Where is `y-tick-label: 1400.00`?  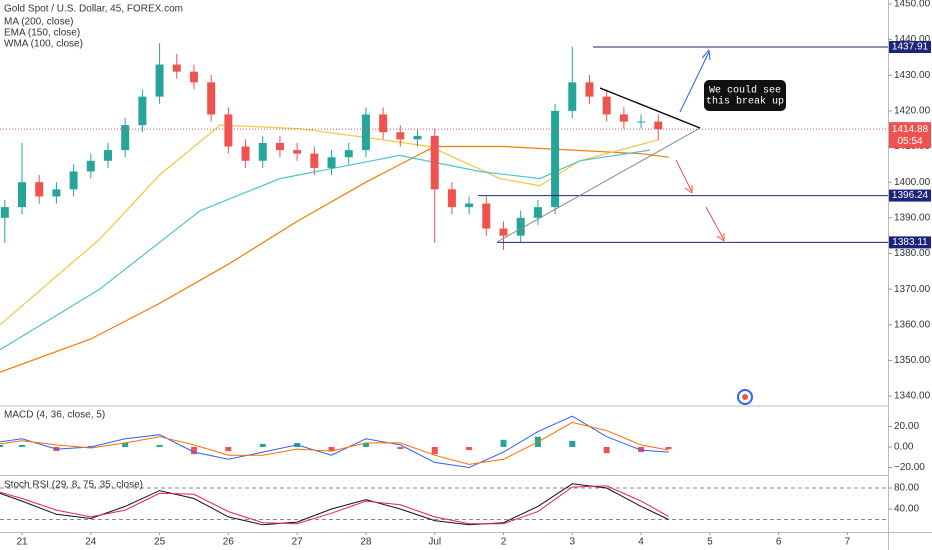 y-tick-label: 1400.00 is located at coordinates (912, 182).